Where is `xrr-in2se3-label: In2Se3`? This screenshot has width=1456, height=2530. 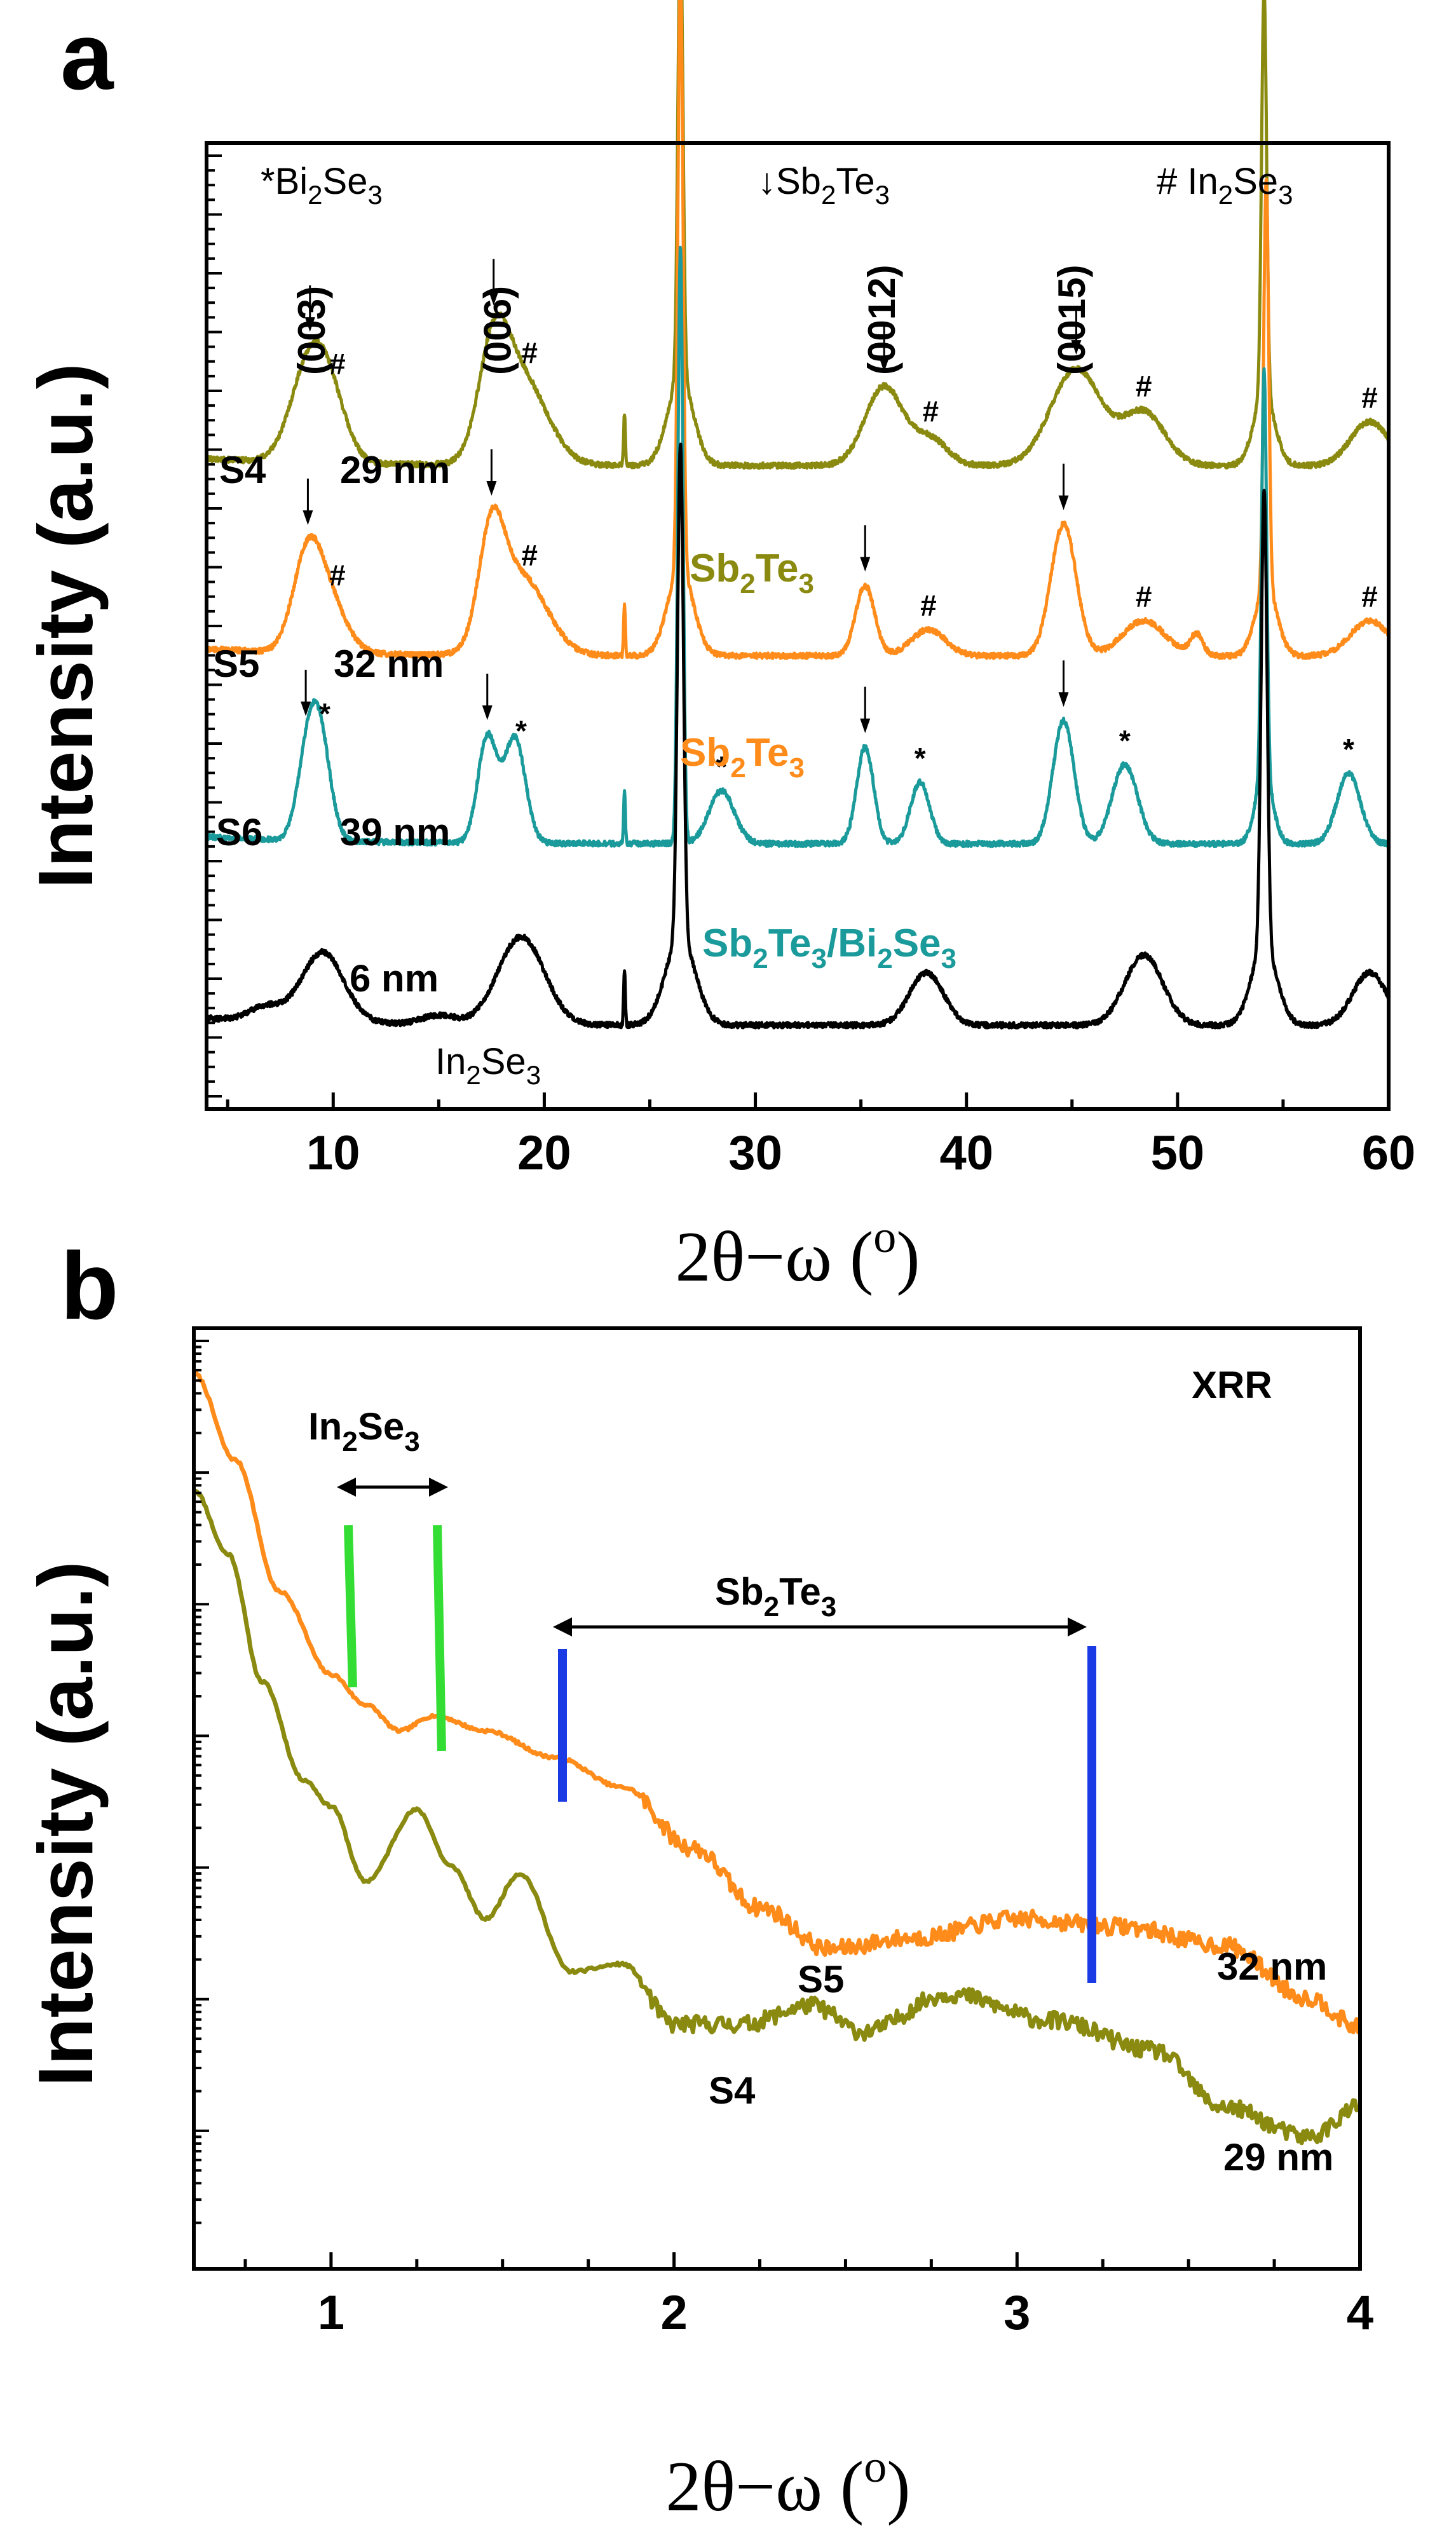 xrr-in2se3-label: In2Se3 is located at coordinates (364, 1431).